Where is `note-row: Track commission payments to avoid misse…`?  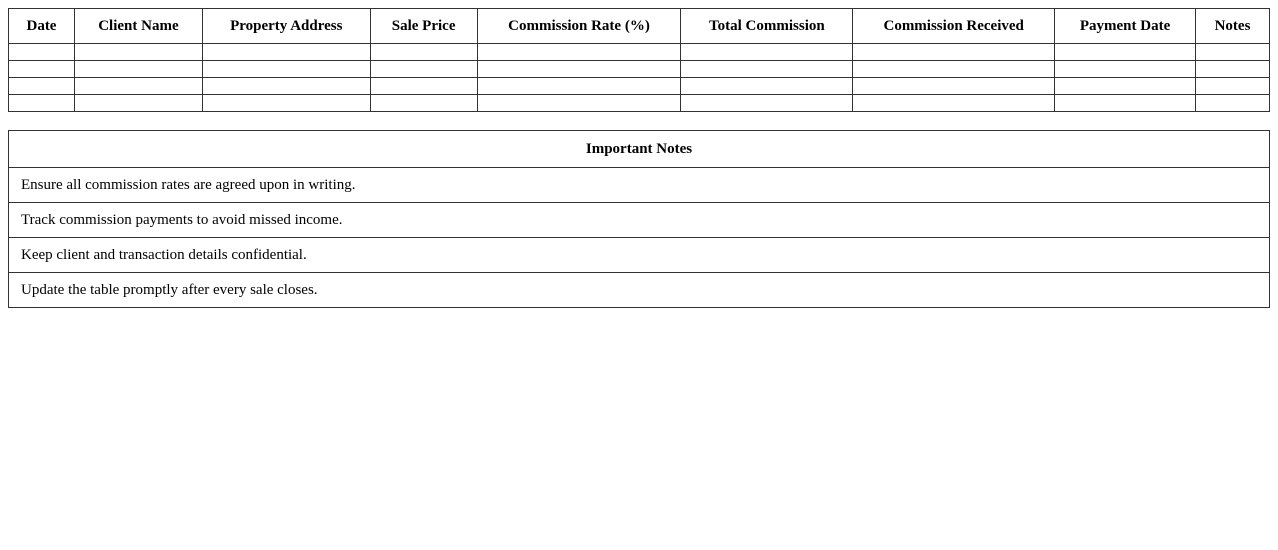
note-row: Track commission payments to avoid misse… is located at coordinates (639, 220).